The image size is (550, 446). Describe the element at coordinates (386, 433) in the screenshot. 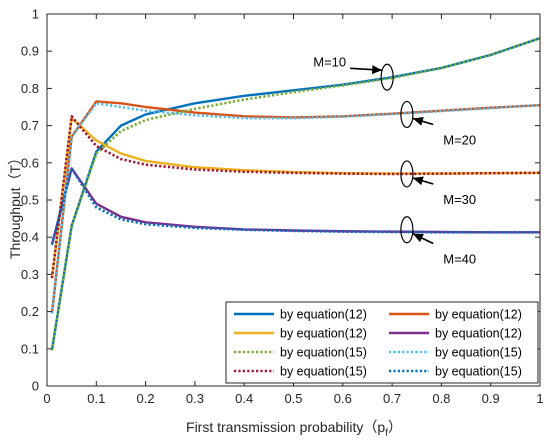

I see `x-axis-label-subscript: f` at that location.